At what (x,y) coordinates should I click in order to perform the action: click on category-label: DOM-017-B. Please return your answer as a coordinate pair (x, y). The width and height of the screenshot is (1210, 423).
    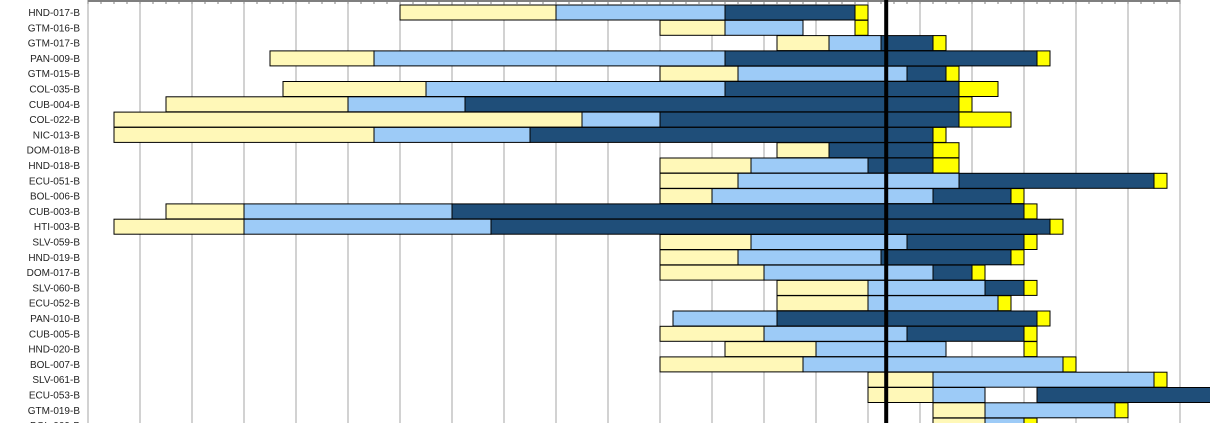
    Looking at the image, I should click on (54, 273).